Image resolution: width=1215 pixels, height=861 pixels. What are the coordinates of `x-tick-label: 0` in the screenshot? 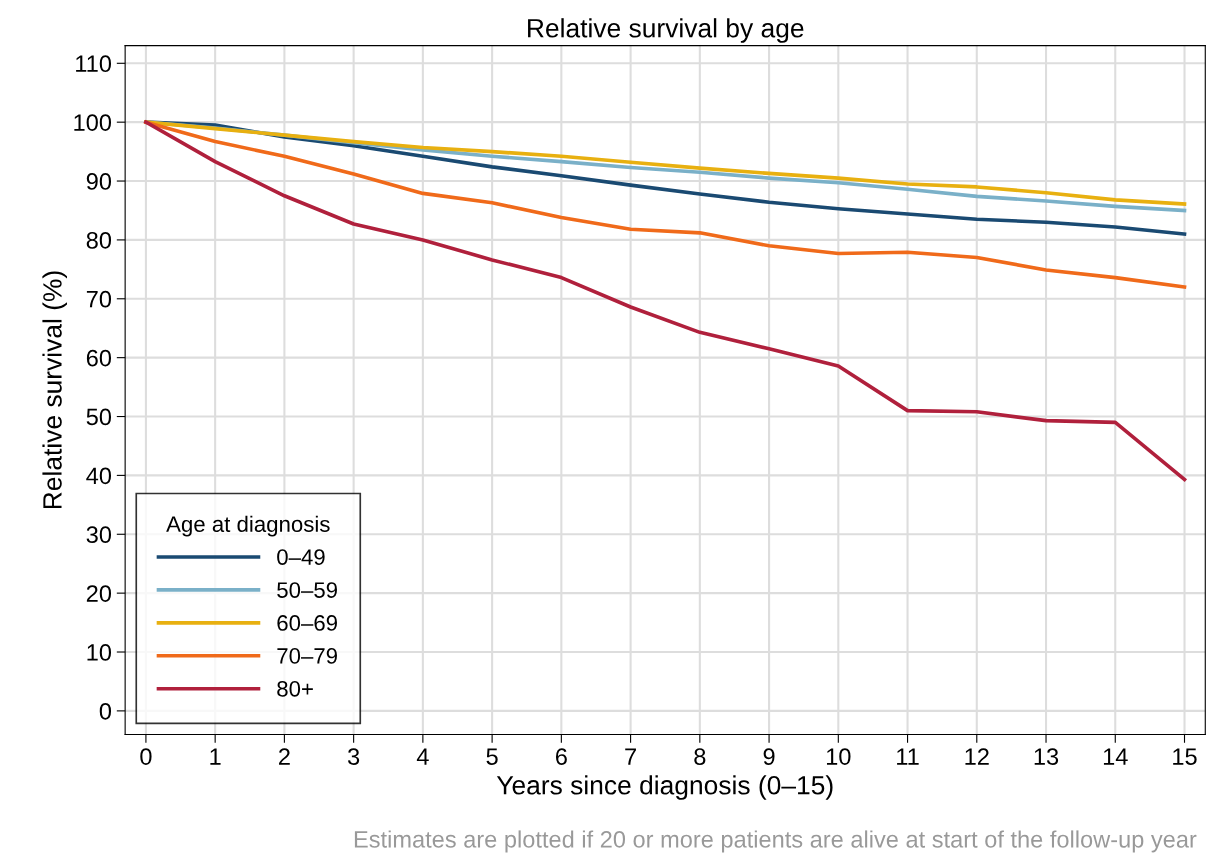 It's located at (146, 756).